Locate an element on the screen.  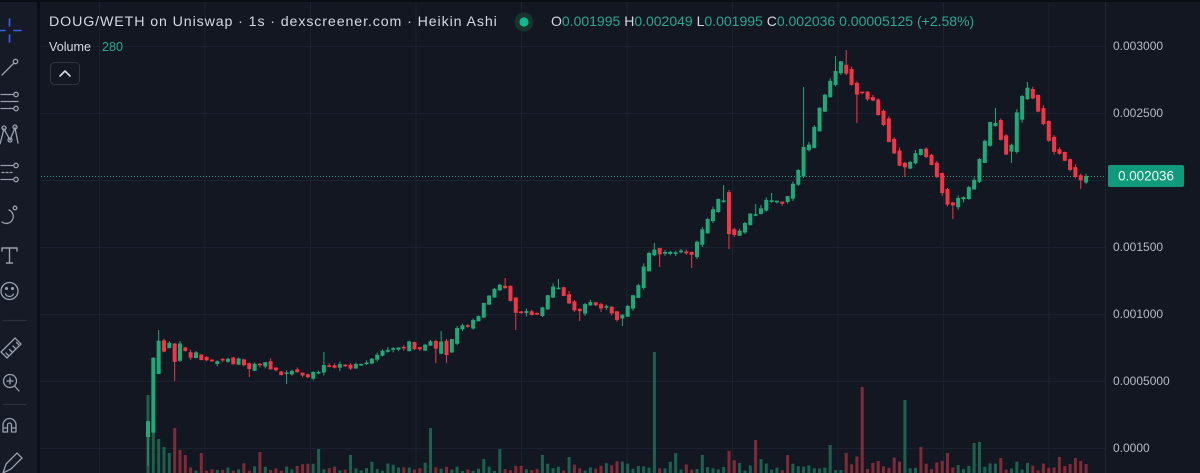
svg-text: 280 is located at coordinates (112, 47).